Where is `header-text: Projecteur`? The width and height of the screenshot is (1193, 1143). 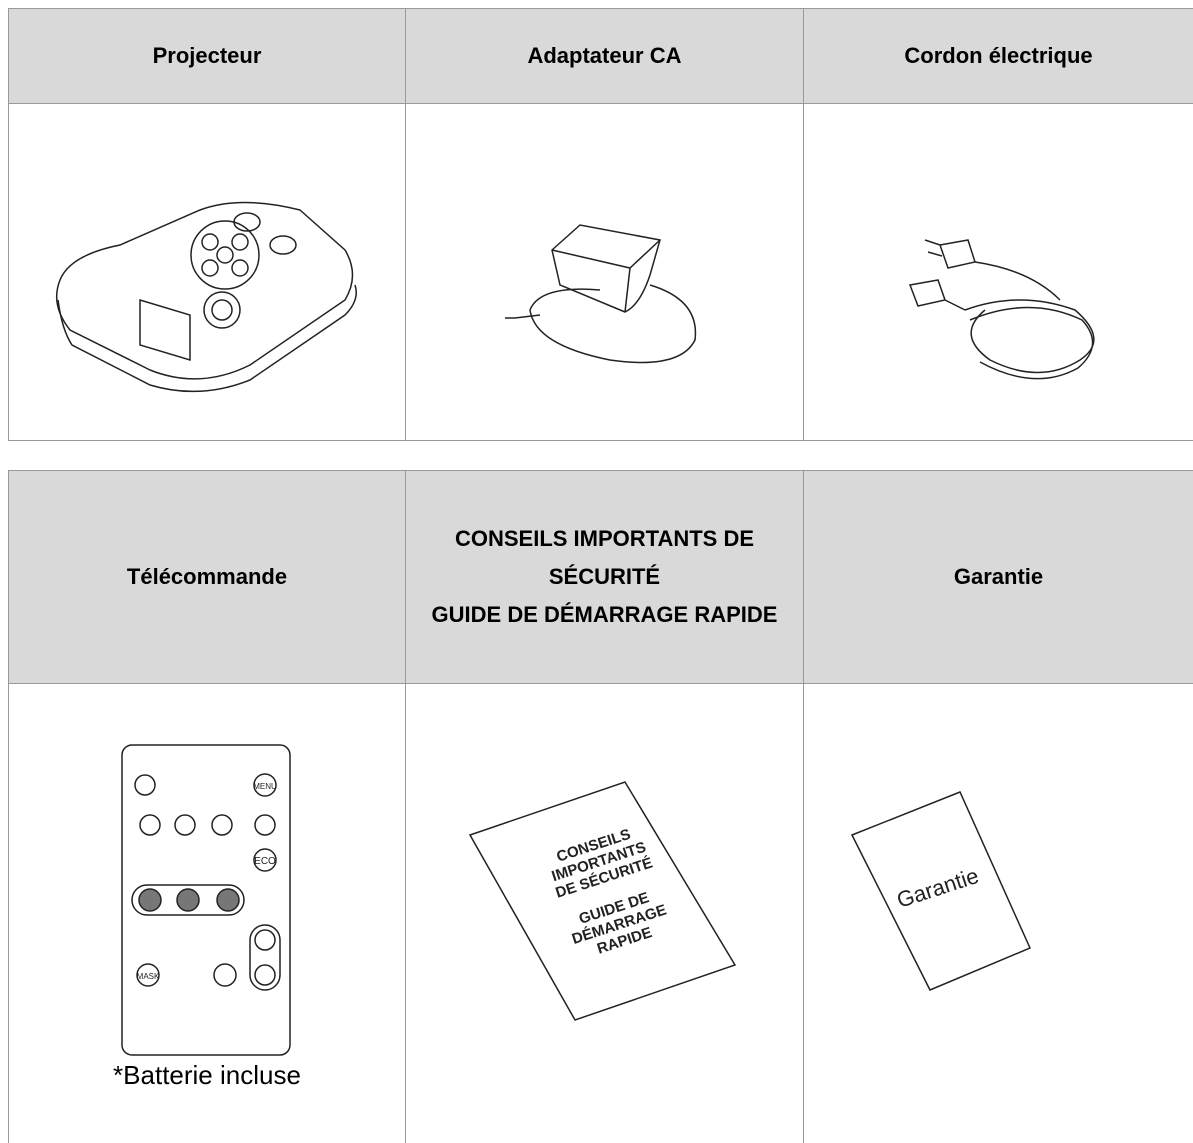 header-text: Projecteur is located at coordinates (207, 55).